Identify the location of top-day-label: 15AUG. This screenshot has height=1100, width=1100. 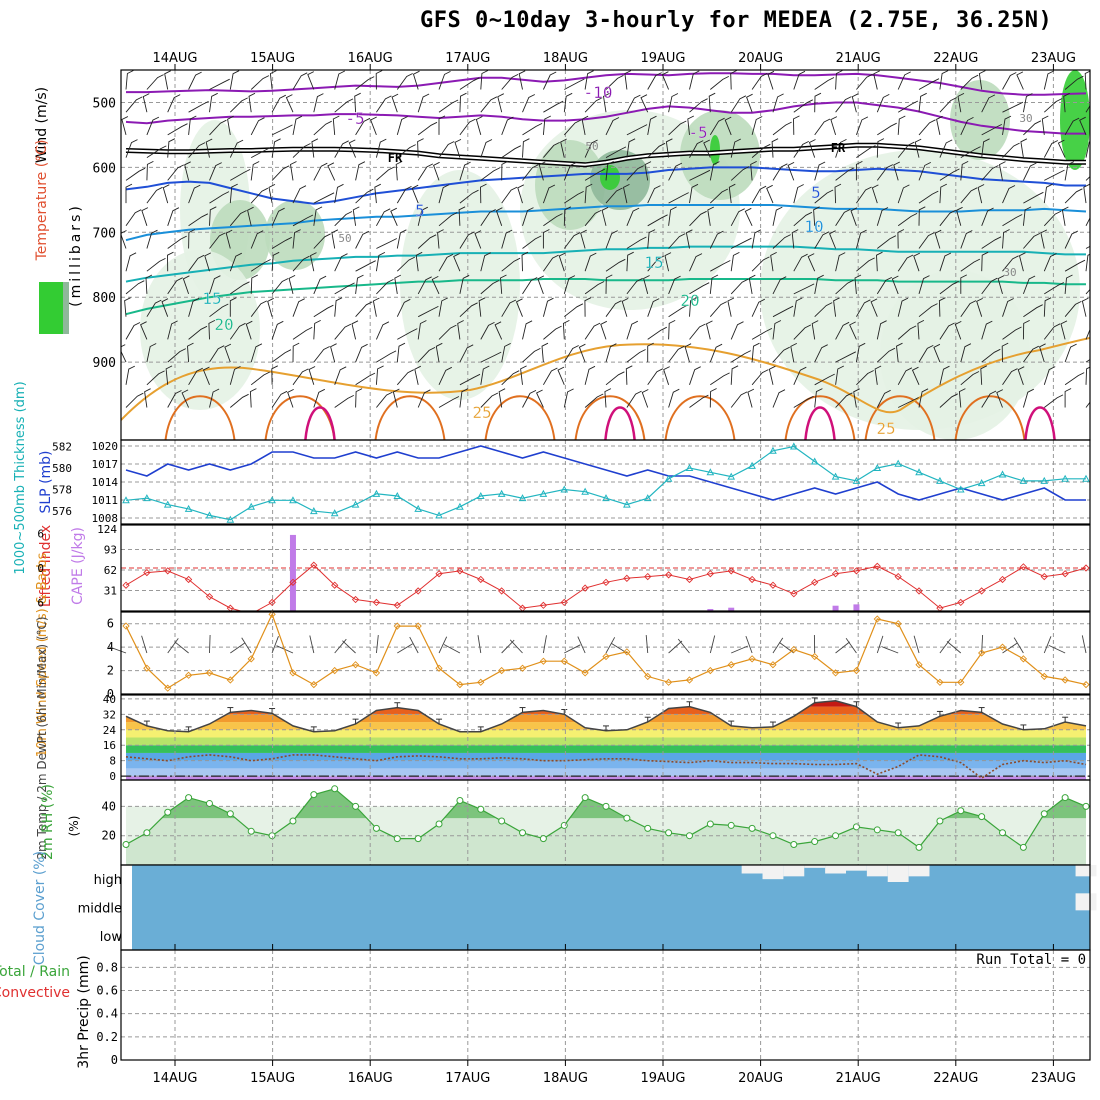
(272, 58).